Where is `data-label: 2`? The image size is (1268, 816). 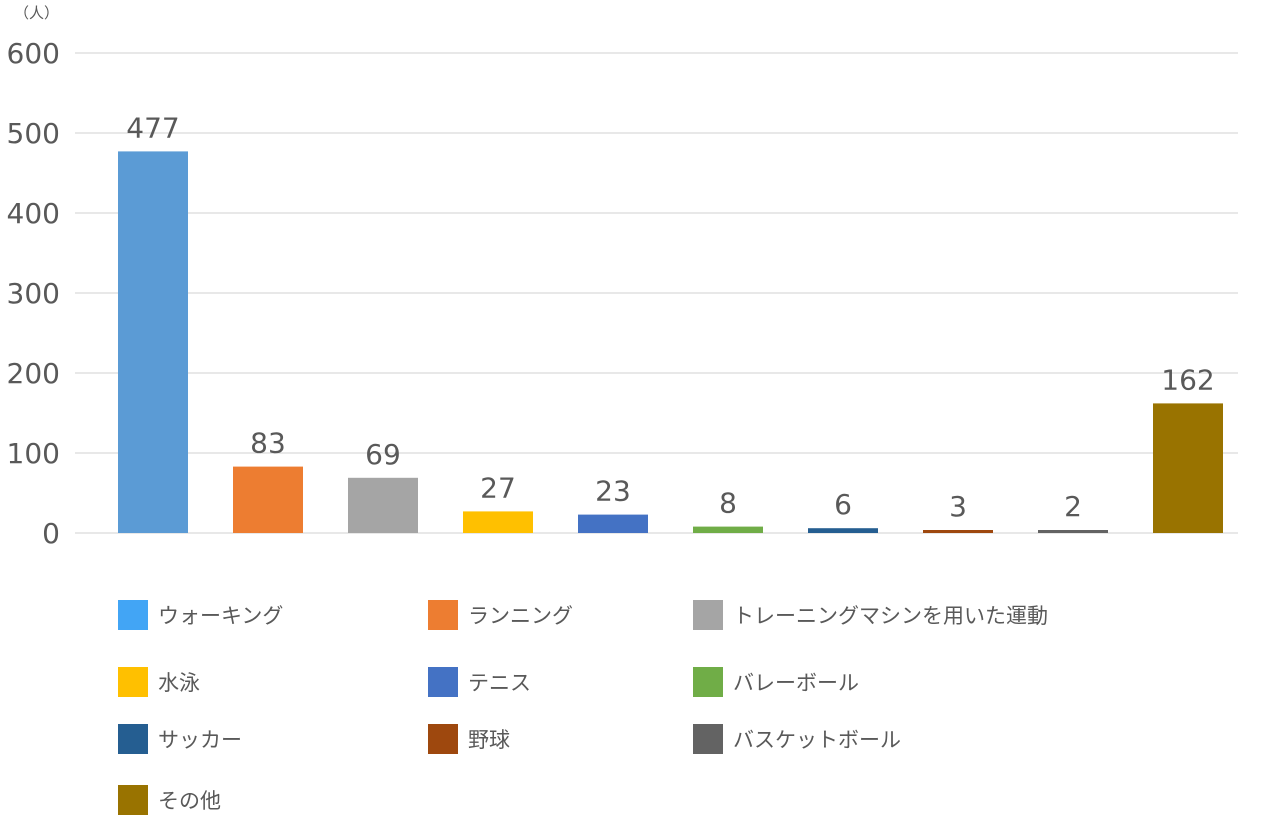
data-label: 2 is located at coordinates (1073, 506).